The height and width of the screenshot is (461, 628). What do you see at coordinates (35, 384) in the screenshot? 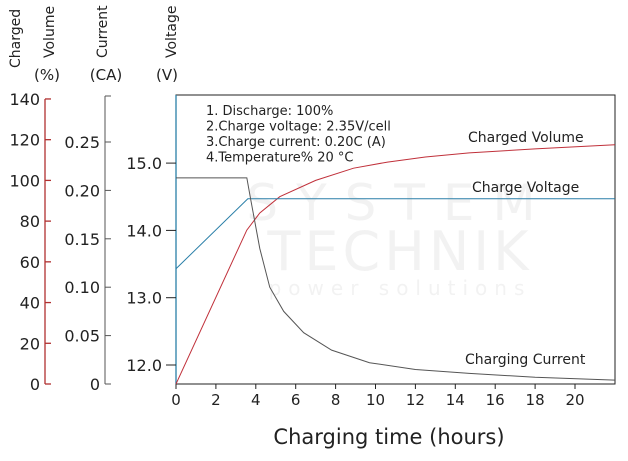
I see `volume-tick-label: 0` at bounding box center [35, 384].